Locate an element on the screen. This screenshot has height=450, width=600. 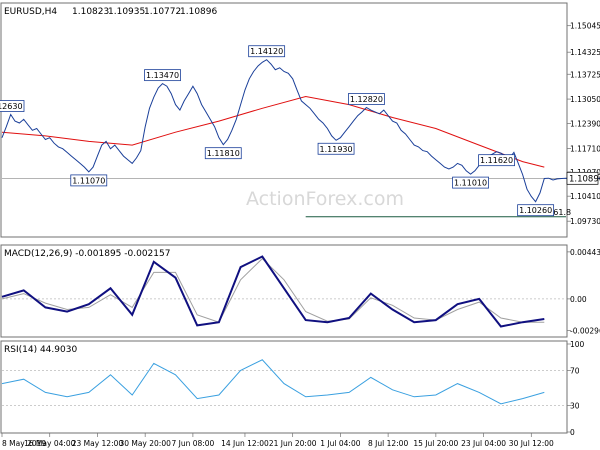
price-ytick-label: 1.14325 is located at coordinates (585, 52).